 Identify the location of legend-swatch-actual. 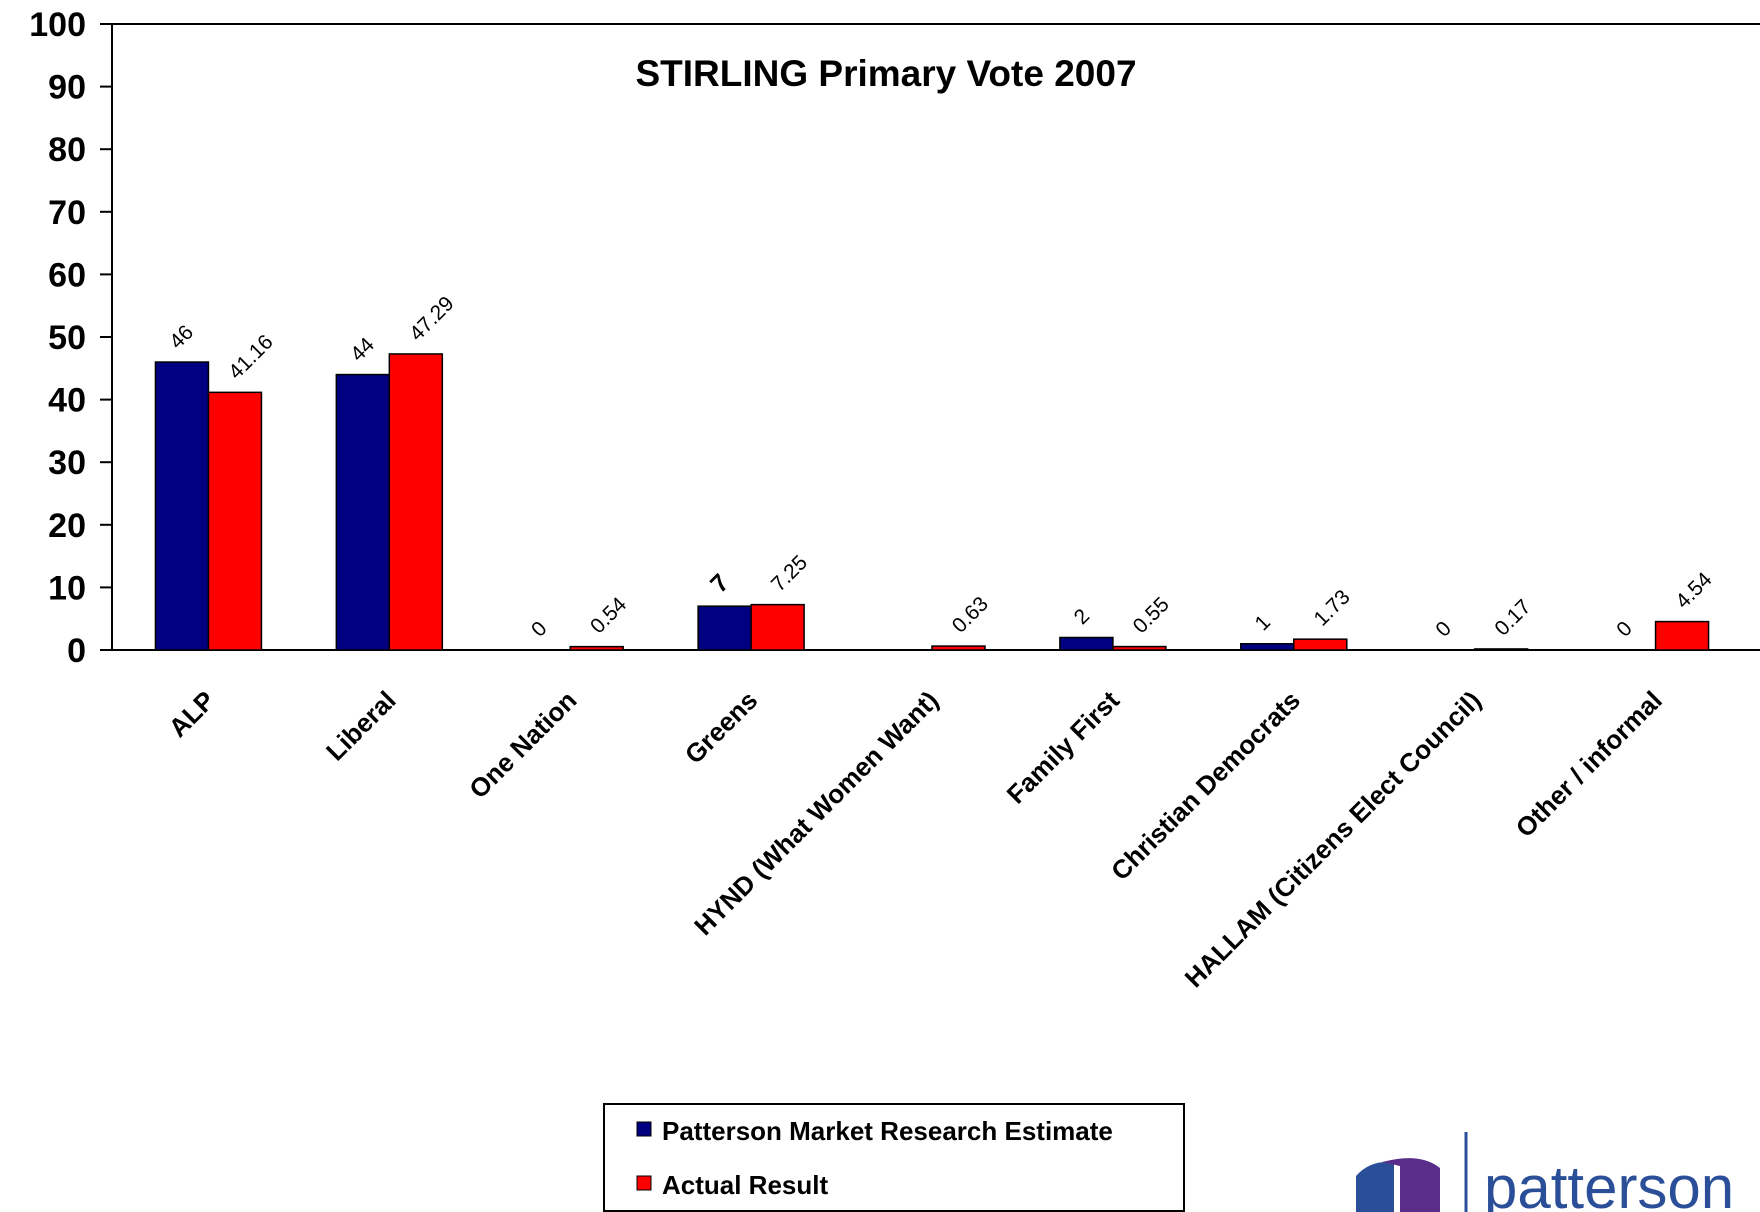
(644, 1183).